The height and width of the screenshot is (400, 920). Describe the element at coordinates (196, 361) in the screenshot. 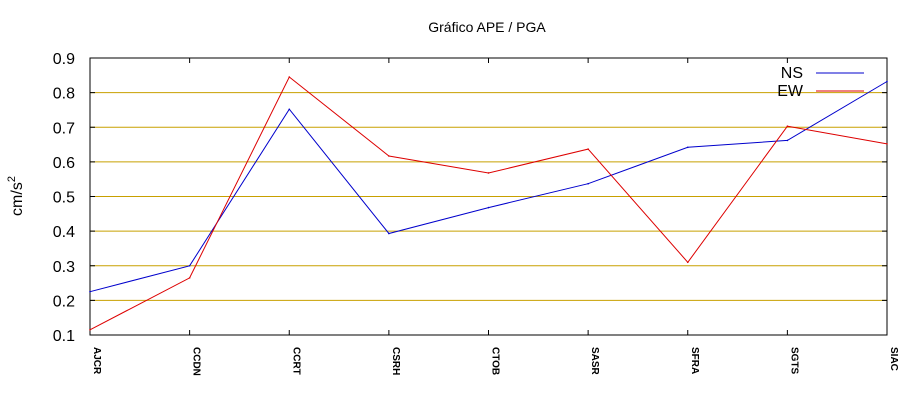

I see `x-tick-label: CCDN` at that location.